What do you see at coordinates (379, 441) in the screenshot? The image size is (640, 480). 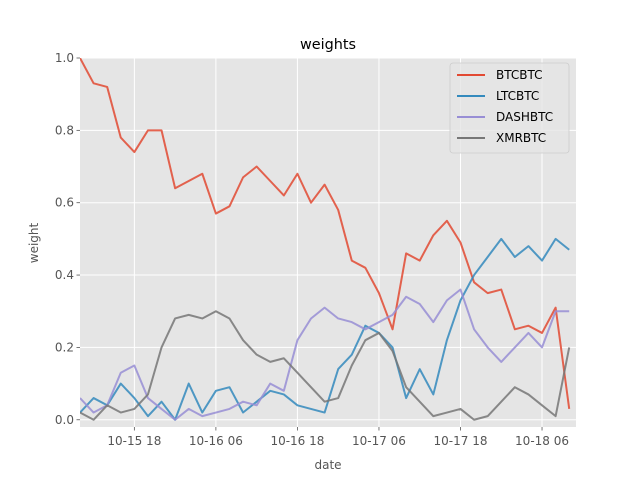 I see `x-tick-label: 10-17 06` at bounding box center [379, 441].